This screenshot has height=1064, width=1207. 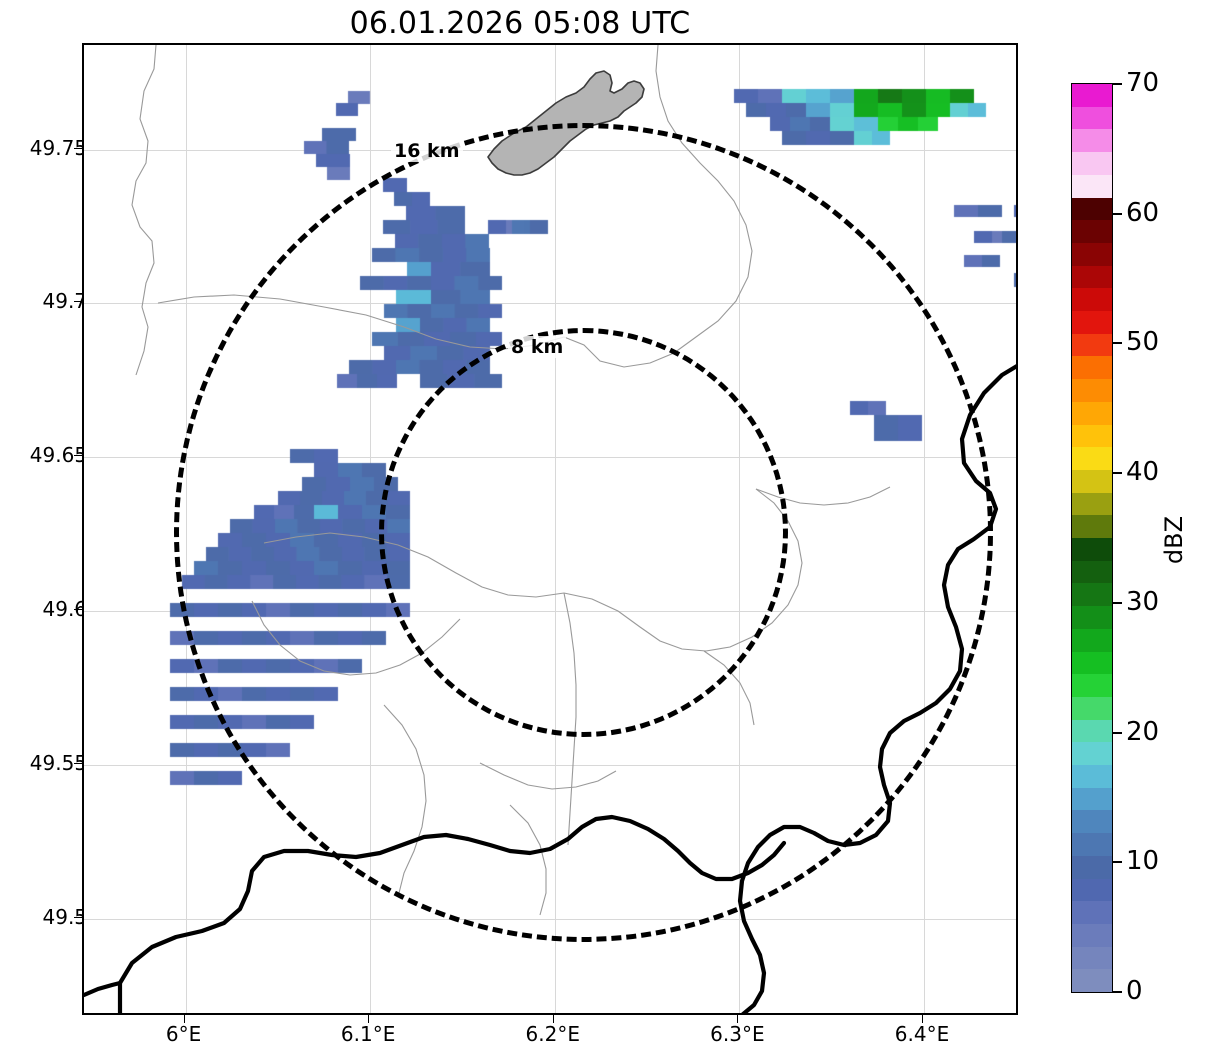 I want to click on colorbar-tick-label-40: 40, so click(x=1143, y=472).